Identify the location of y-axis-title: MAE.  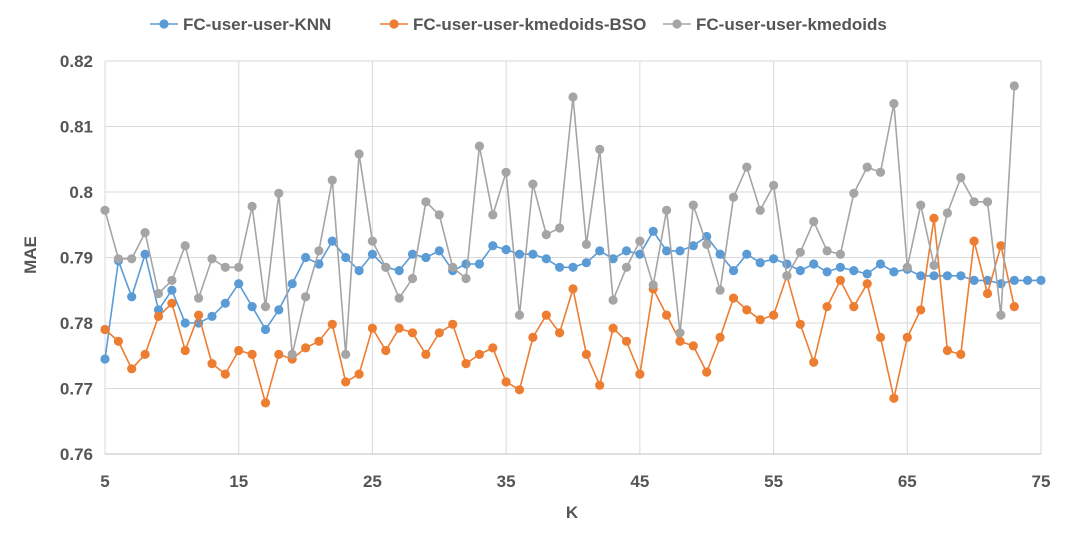
(30, 255).